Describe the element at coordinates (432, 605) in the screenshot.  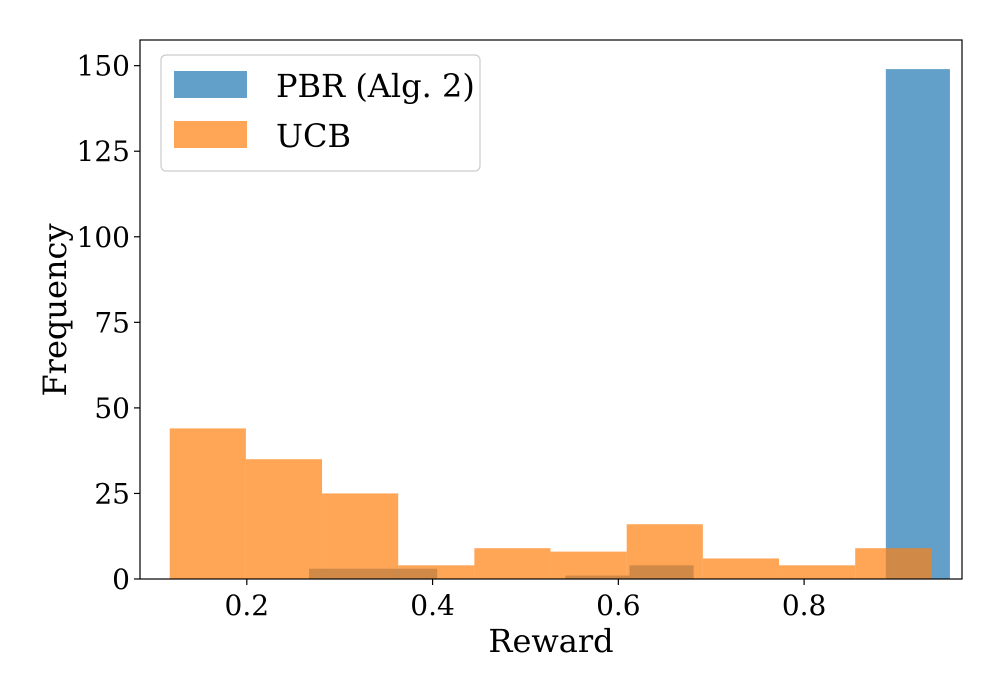
I see `x-tick-label: 0.4` at that location.